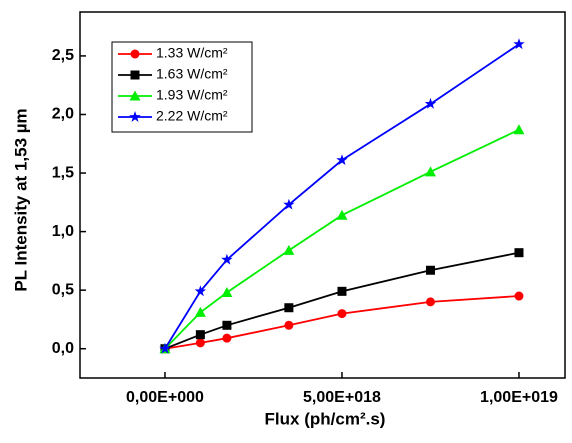 Image resolution: width=572 pixels, height=443 pixels. I want to click on legend-label: 1.93 W/cm², so click(192, 95).